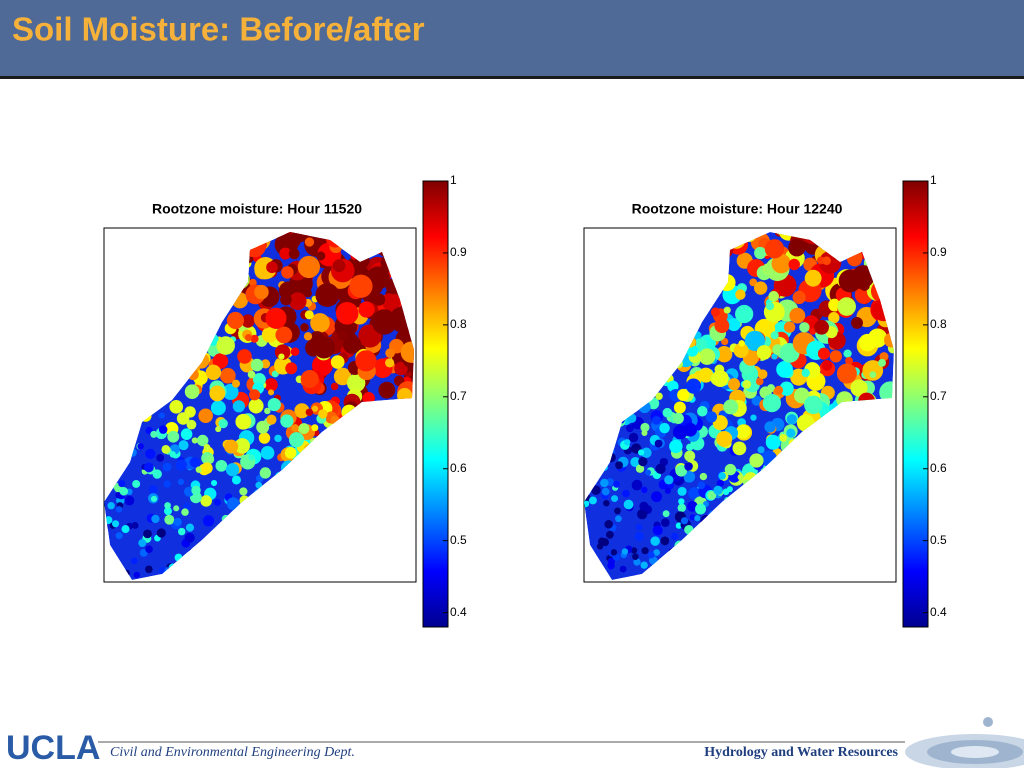 This screenshot has width=1024, height=768. Describe the element at coordinates (218, 29) in the screenshot. I see `slide-title: Soil Moisture: Before/after` at that location.